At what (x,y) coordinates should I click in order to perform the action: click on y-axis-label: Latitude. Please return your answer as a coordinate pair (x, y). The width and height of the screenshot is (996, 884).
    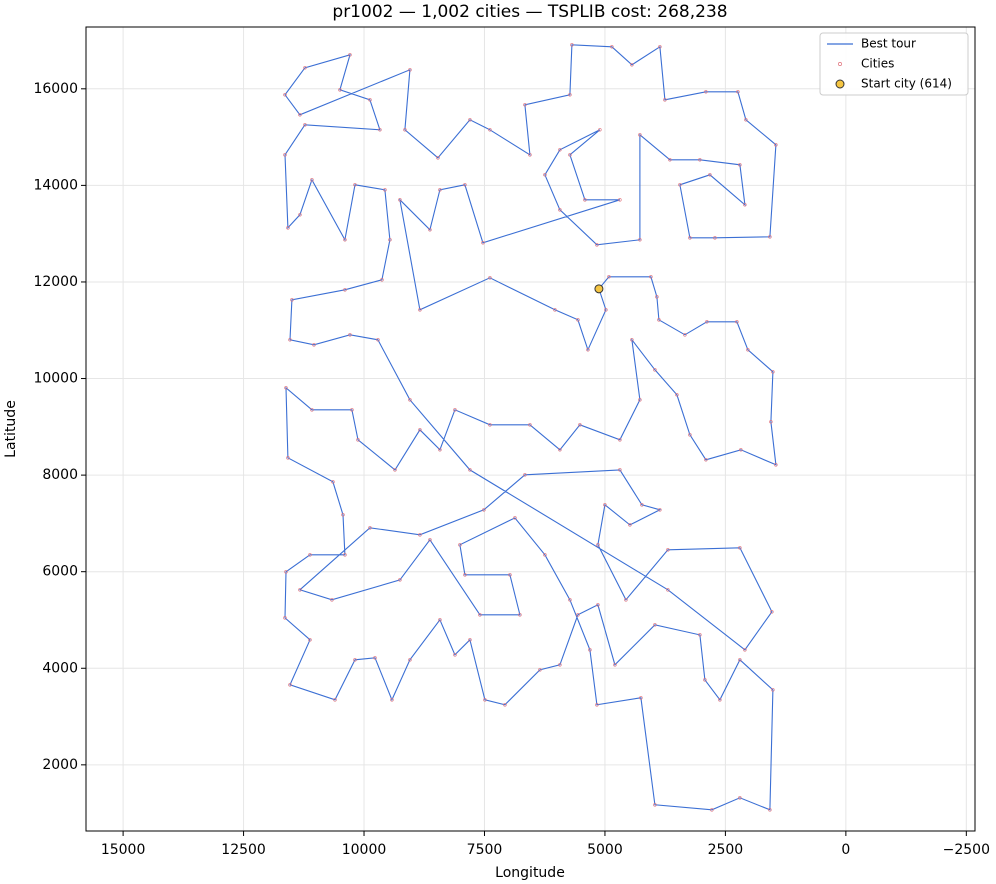
    Looking at the image, I should click on (11, 429).